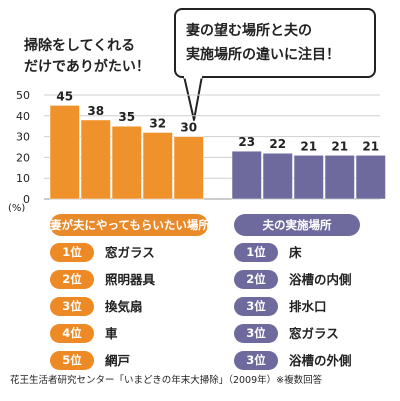 Image resolution: width=400 pixels, height=401 pixels. What do you see at coordinates (295, 252) in the screenshot?
I see `rank-item-label: 床` at bounding box center [295, 252].